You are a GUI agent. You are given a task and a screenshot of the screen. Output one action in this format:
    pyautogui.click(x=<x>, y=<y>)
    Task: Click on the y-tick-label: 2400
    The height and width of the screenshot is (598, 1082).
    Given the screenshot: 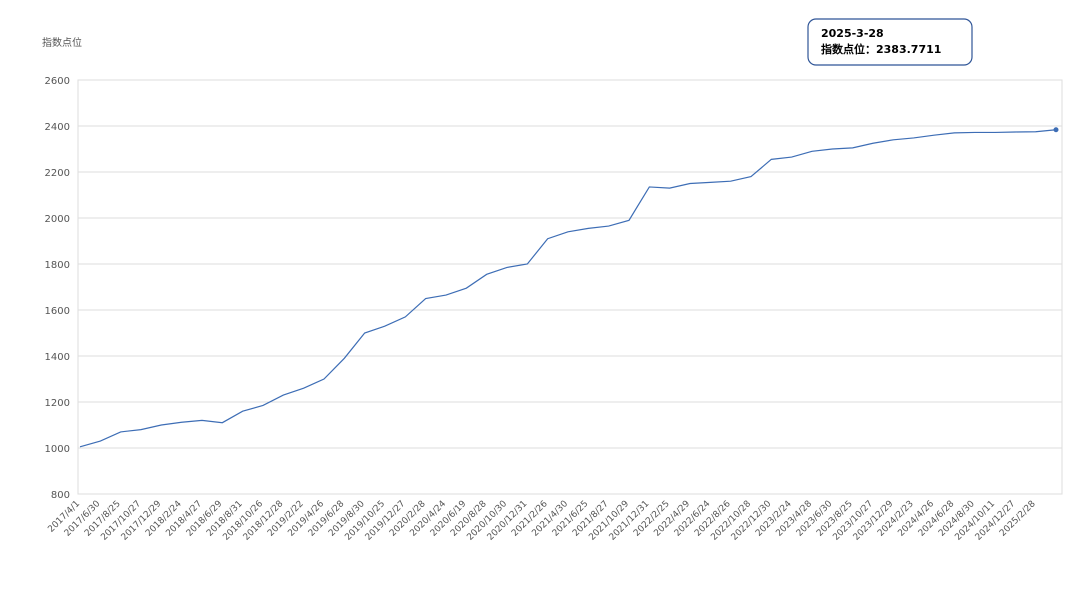 What is the action you would take?
    pyautogui.click(x=57, y=127)
    